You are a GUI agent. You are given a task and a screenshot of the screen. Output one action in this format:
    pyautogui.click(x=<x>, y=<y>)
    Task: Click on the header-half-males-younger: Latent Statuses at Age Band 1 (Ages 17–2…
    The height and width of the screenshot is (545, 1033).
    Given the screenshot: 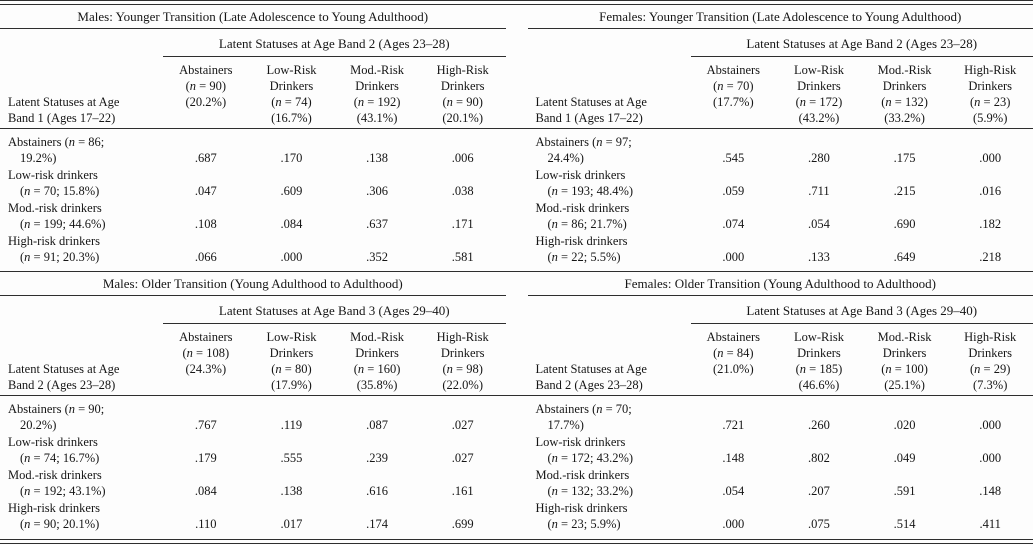 What is the action you would take?
    pyautogui.click(x=253, y=92)
    